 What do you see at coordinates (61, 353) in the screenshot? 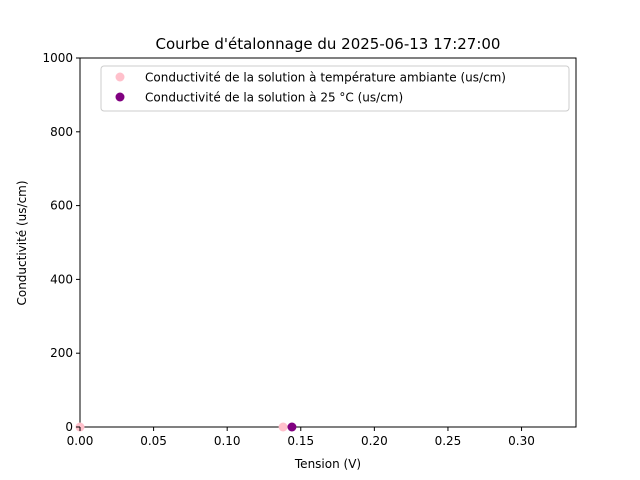
I see `y-tick-label: 200` at bounding box center [61, 353].